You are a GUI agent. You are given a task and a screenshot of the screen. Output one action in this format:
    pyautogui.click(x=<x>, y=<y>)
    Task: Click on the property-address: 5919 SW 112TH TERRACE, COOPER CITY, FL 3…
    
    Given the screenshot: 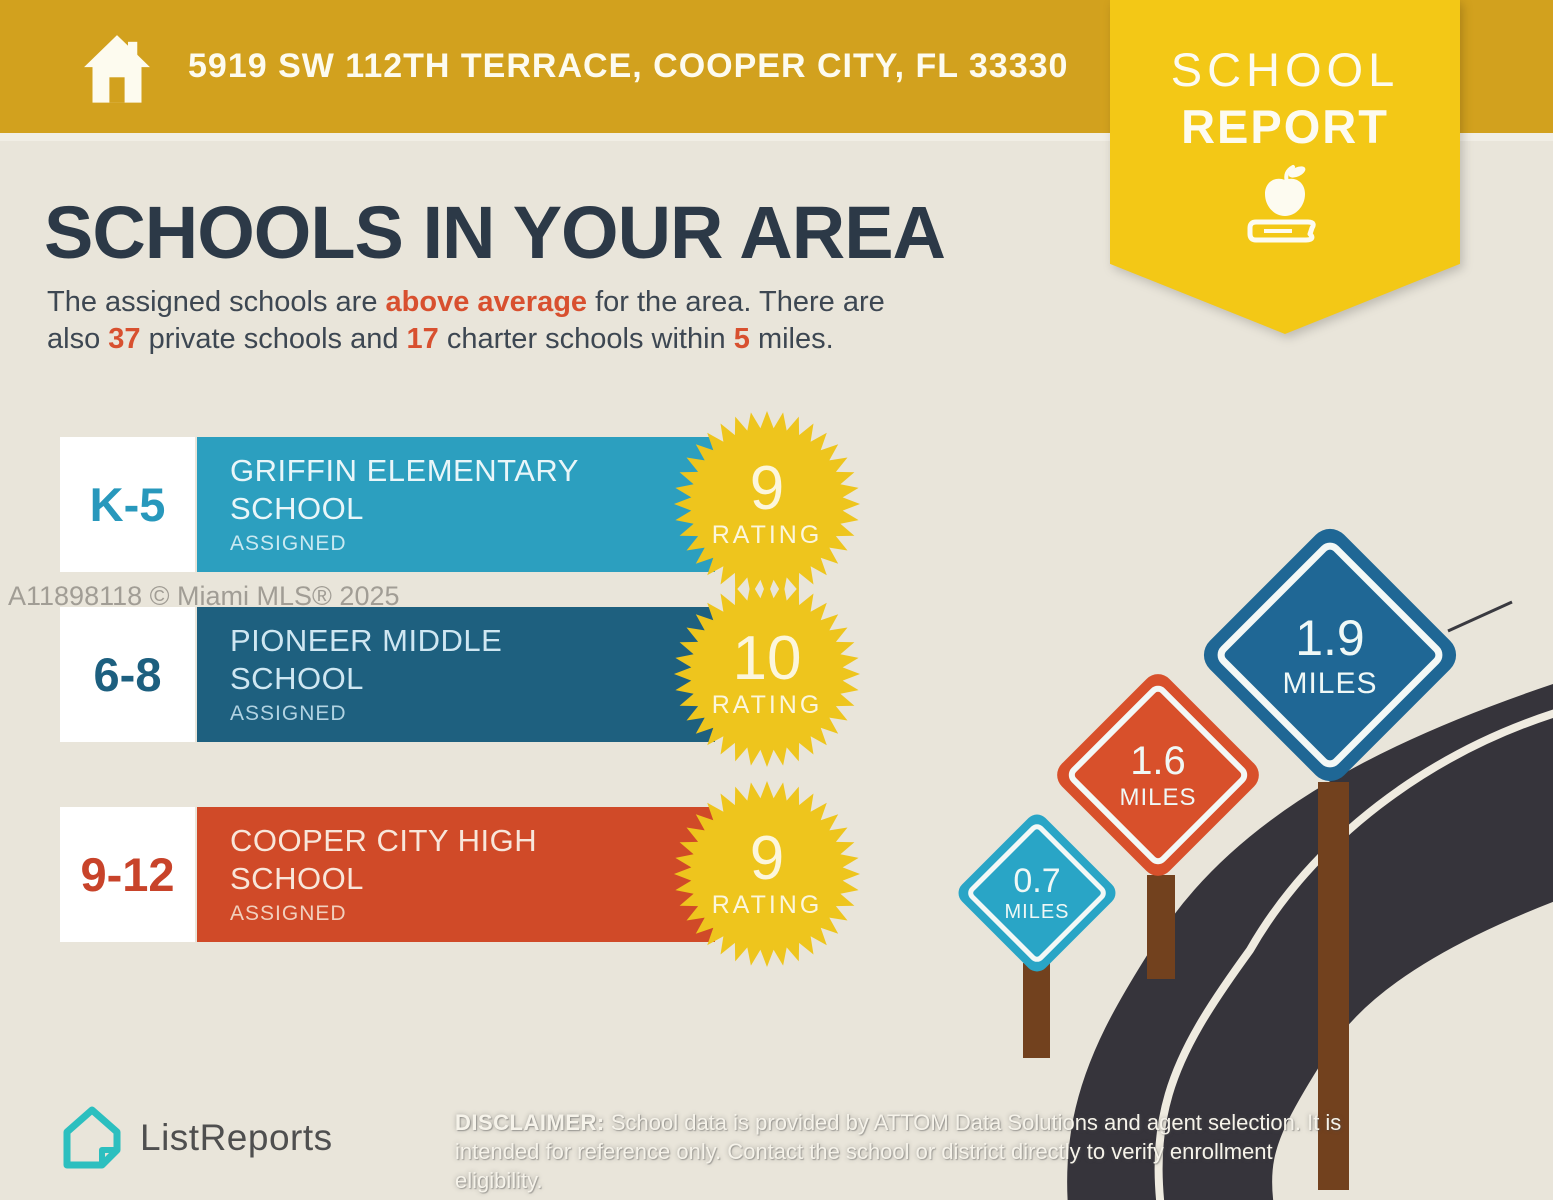 What is the action you would take?
    pyautogui.click(x=628, y=66)
    